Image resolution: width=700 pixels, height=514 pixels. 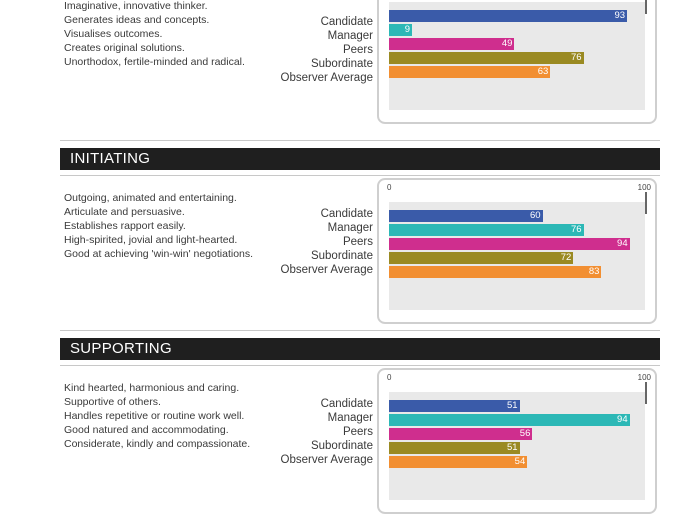 I want to click on trait-description: Generates ideas and concepts., so click(x=137, y=20).